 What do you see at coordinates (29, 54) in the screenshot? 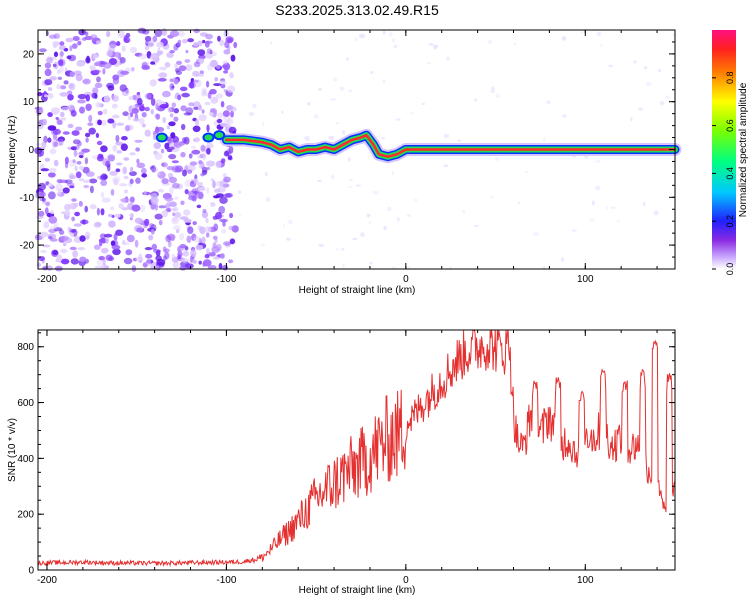
I see `y-tick-label: 20` at bounding box center [29, 54].